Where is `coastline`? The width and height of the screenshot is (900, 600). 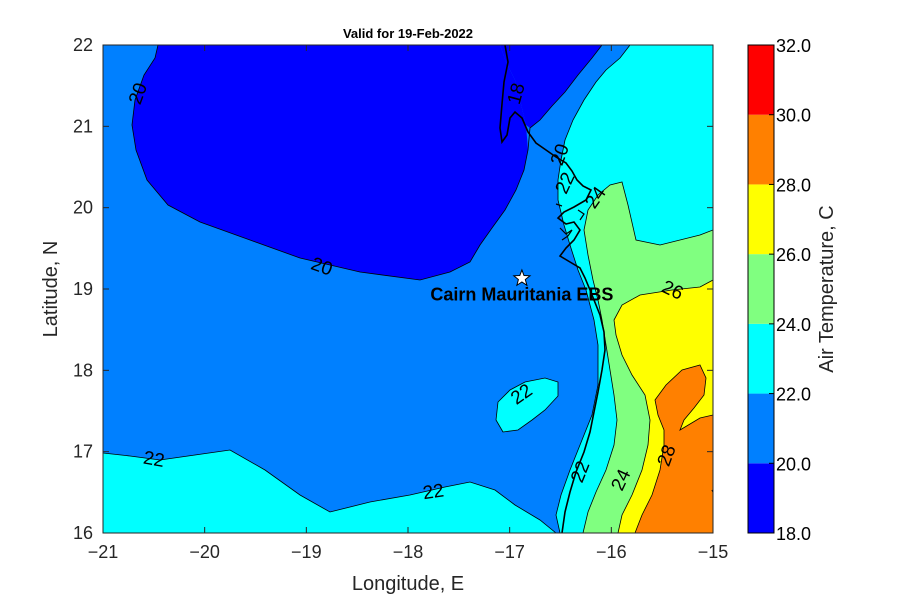
coastline is located at coordinates (552, 289).